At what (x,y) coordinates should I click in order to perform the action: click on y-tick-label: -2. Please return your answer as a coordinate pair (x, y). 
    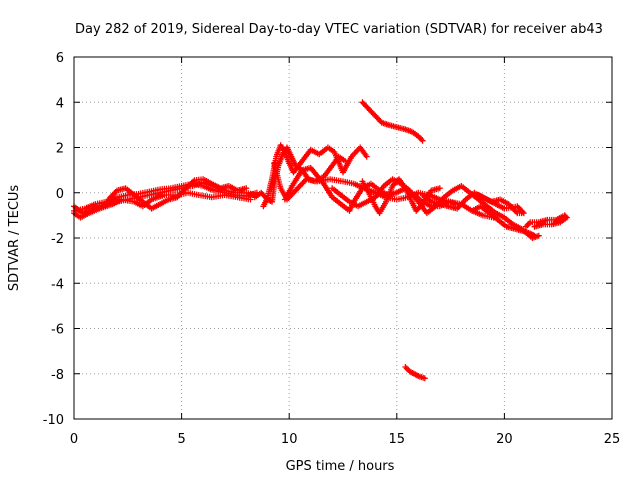
    Looking at the image, I should click on (57, 239).